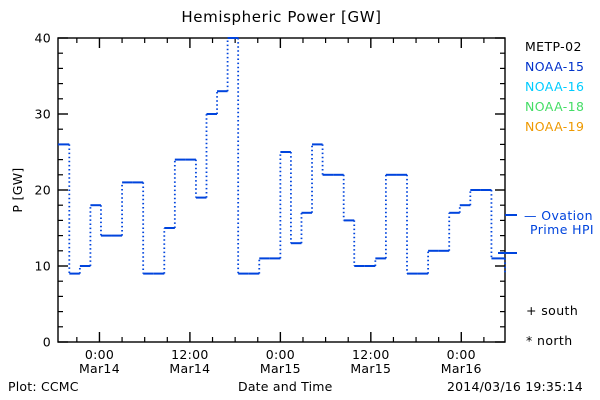 This screenshot has height=400, width=600. Describe the element at coordinates (562, 229) in the screenshot. I see `legend-ovation-line2: Prime HPI` at that location.